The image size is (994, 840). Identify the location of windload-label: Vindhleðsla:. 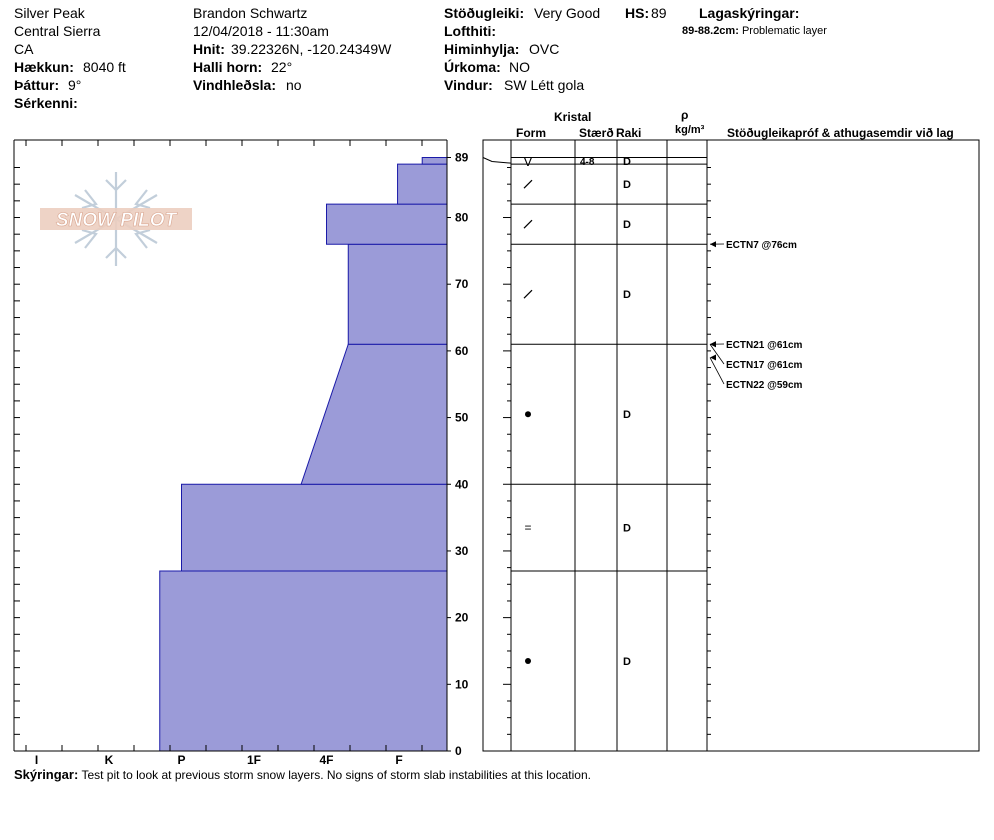
(234, 85).